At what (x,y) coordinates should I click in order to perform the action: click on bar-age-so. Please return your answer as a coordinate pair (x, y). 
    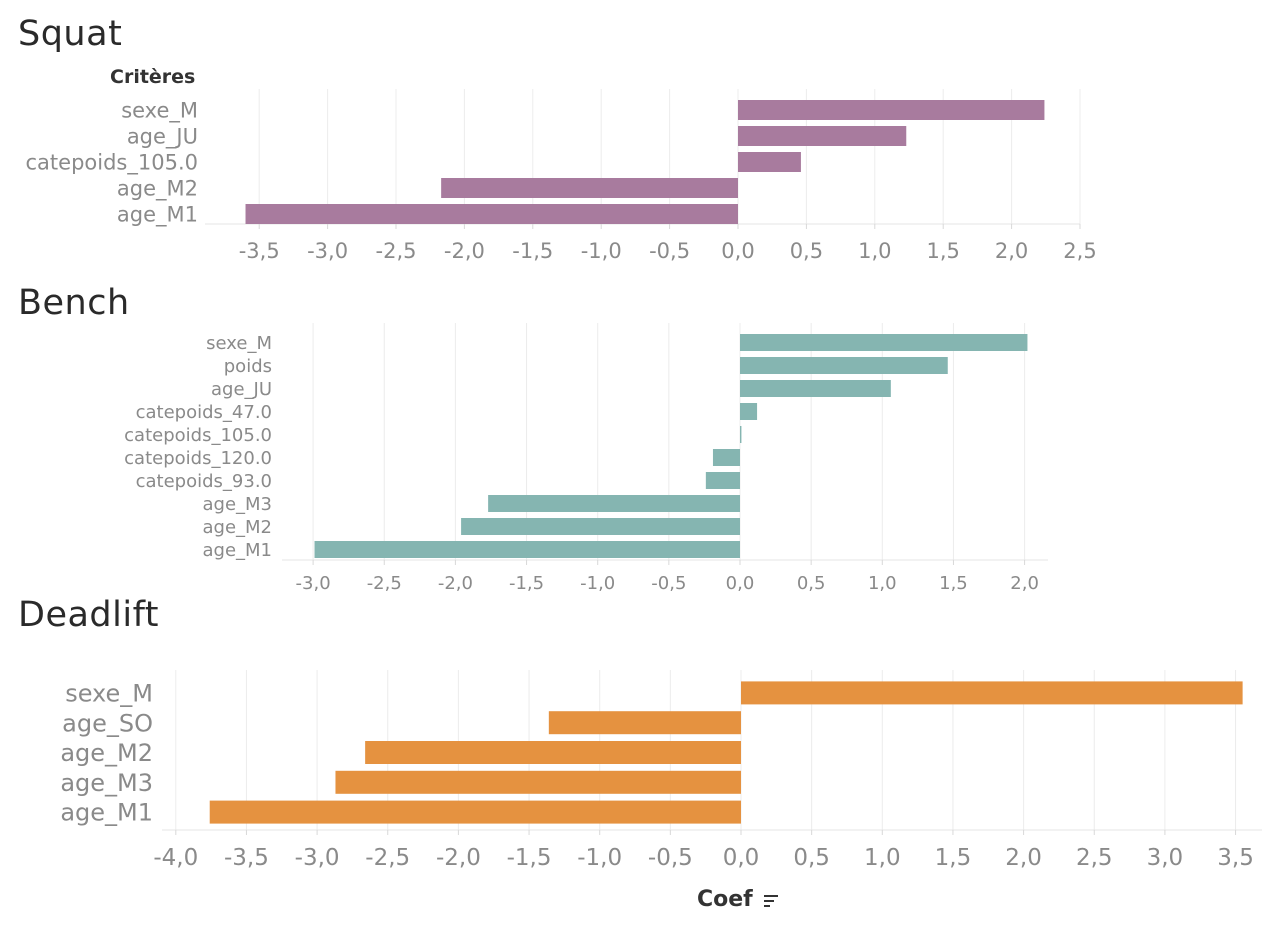
    Looking at the image, I should click on (644, 723).